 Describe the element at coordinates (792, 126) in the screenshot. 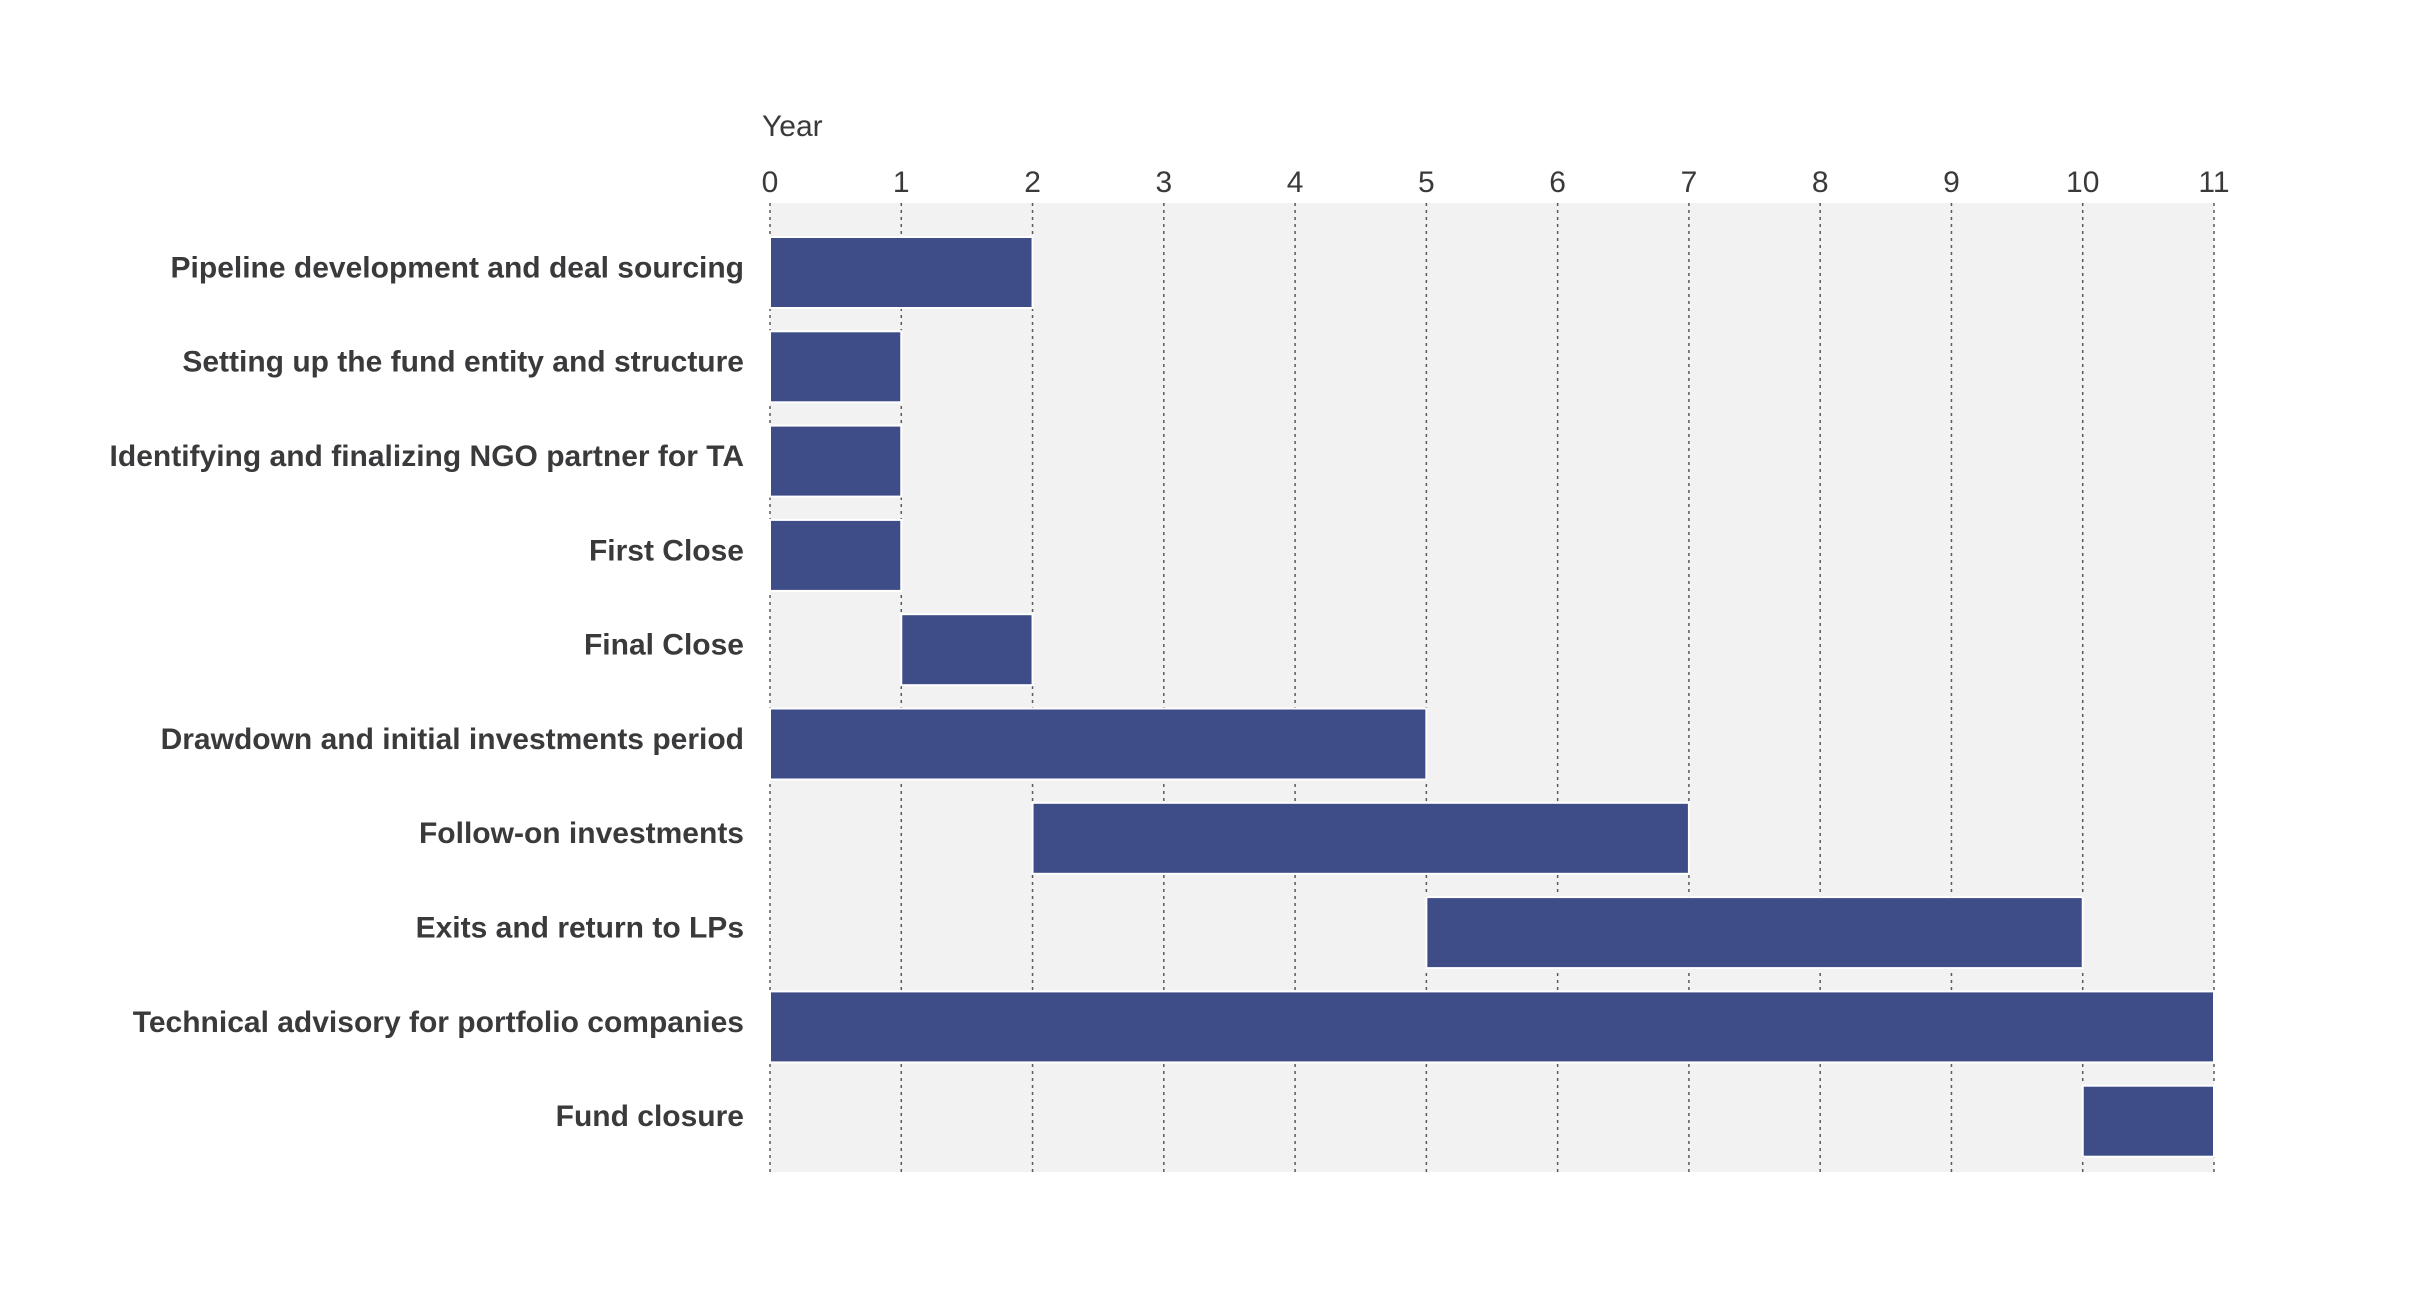

I see `x-axis-title: Year` at that location.